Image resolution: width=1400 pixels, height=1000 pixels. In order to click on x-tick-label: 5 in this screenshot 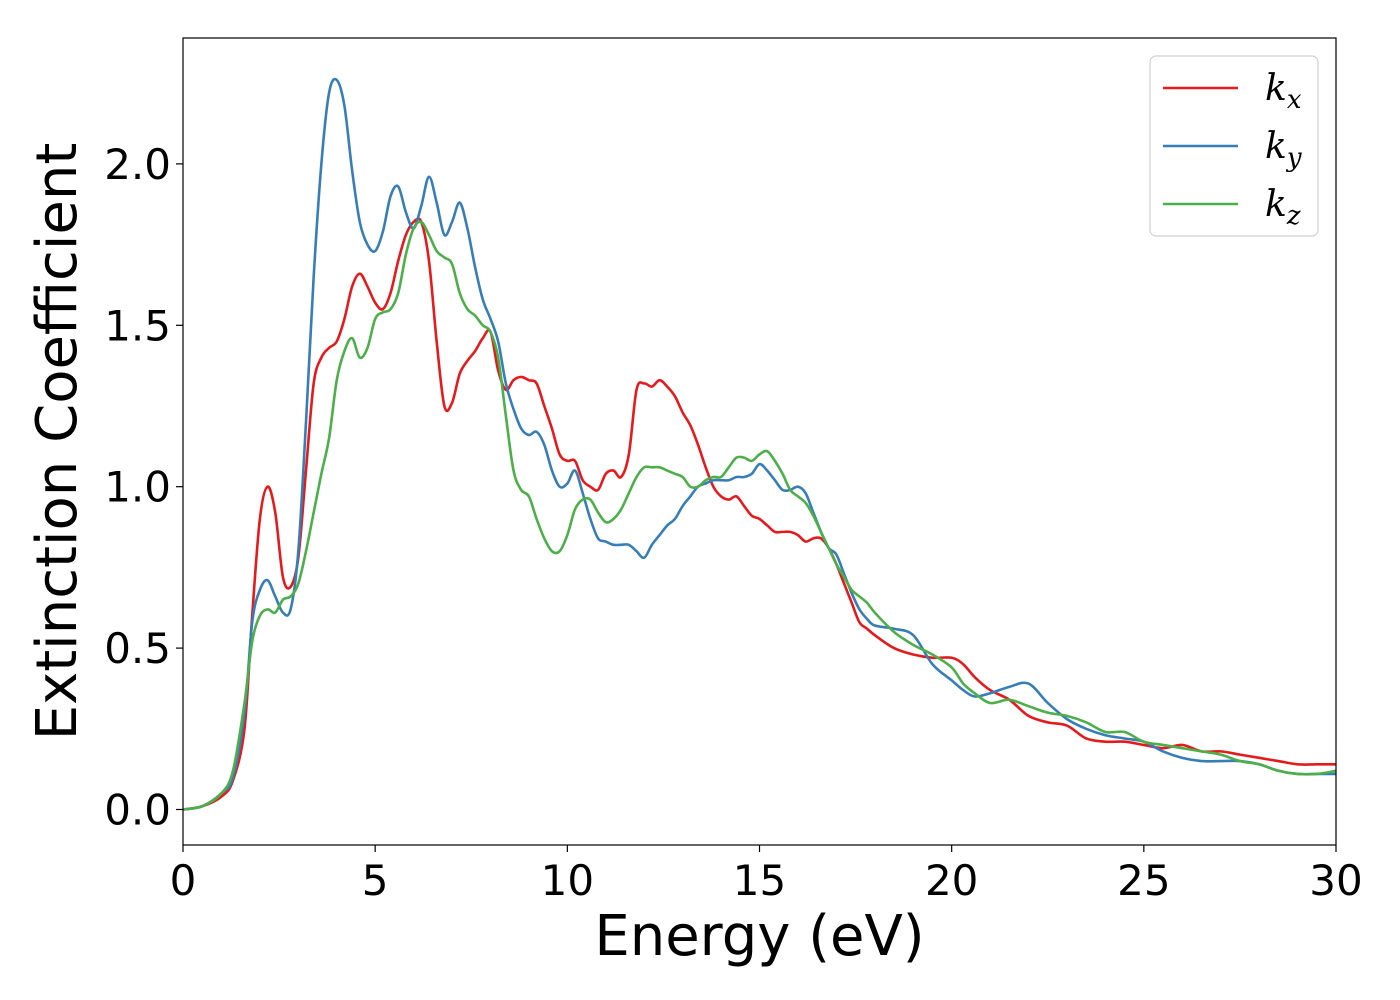, I will do `click(375, 880)`.